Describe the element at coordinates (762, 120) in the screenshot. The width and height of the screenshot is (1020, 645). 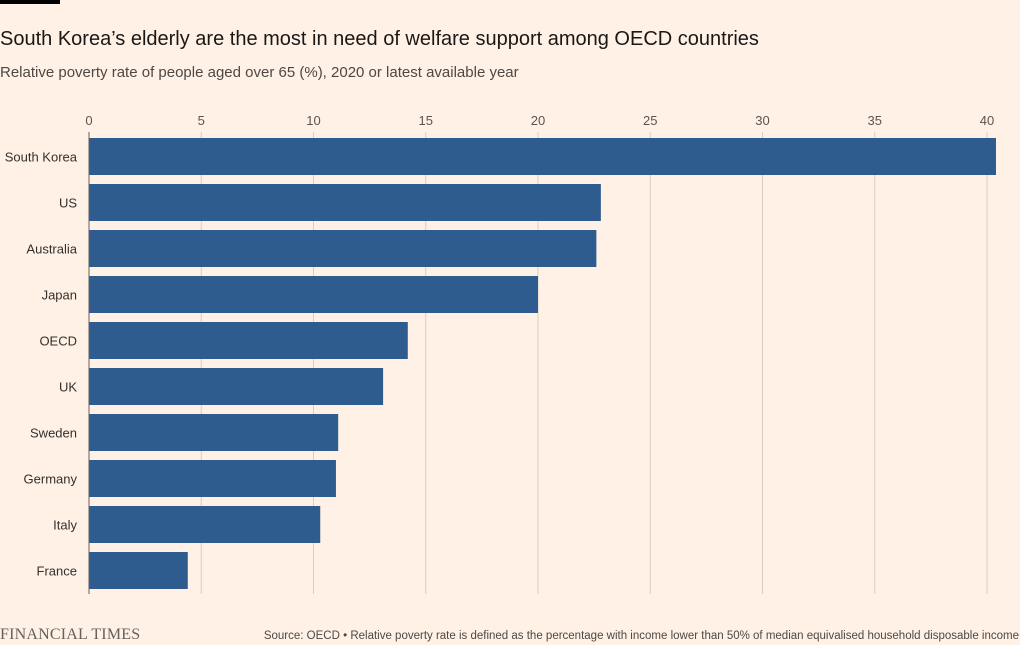
I see `x-tick-label: 30` at that location.